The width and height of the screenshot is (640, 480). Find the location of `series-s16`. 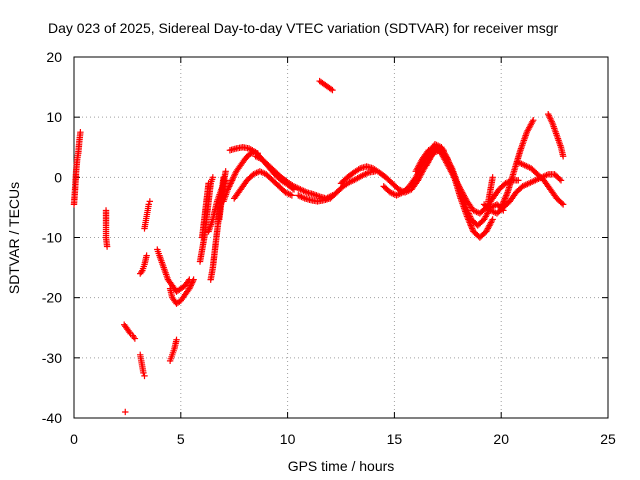

series-s16 is located at coordinates (240, 176).